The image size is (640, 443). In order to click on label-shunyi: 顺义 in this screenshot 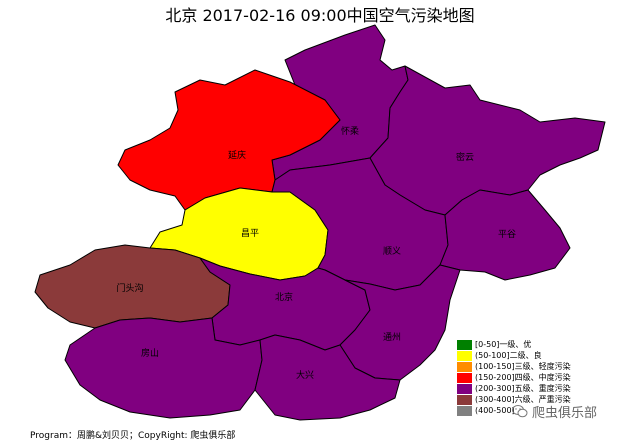, I will do `click(392, 251)`.